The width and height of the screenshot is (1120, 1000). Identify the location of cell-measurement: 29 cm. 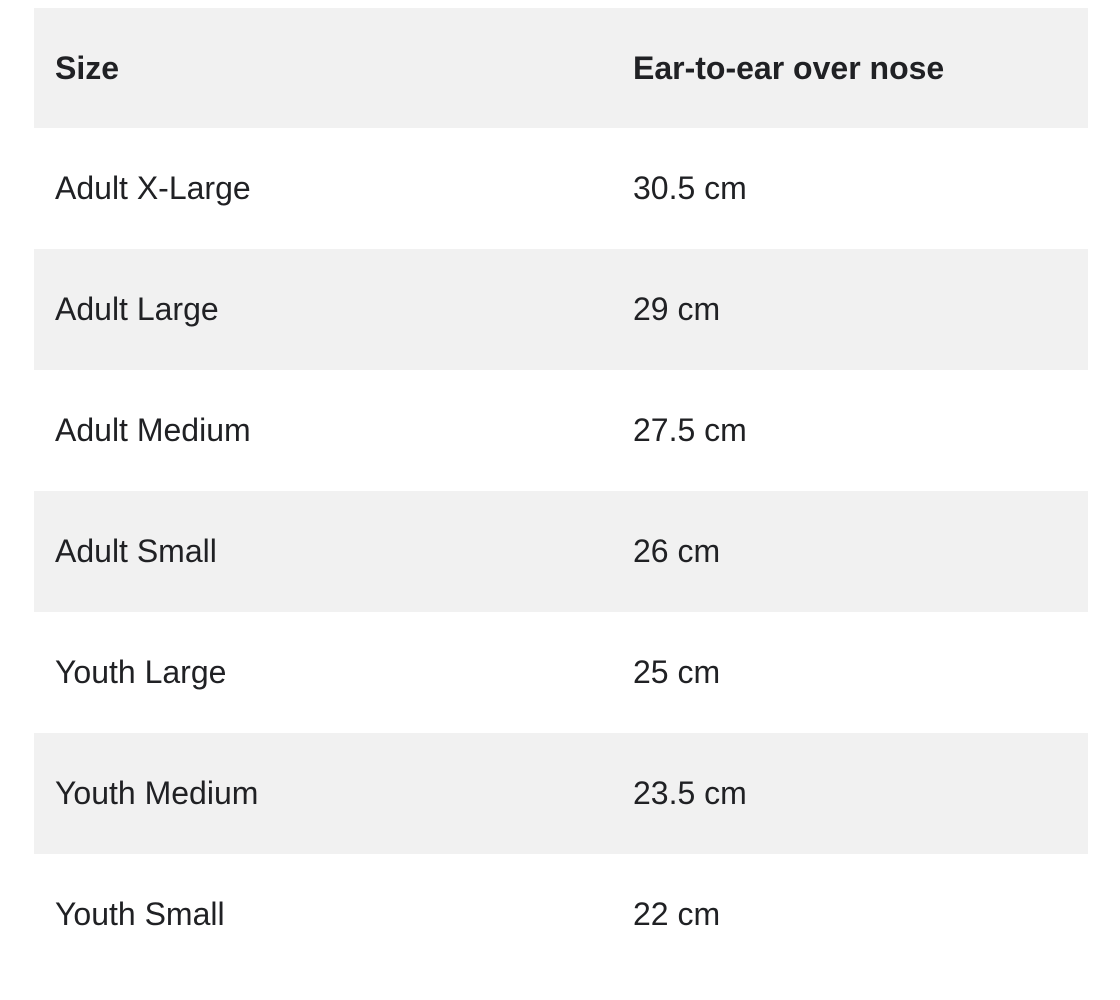
(677, 309).